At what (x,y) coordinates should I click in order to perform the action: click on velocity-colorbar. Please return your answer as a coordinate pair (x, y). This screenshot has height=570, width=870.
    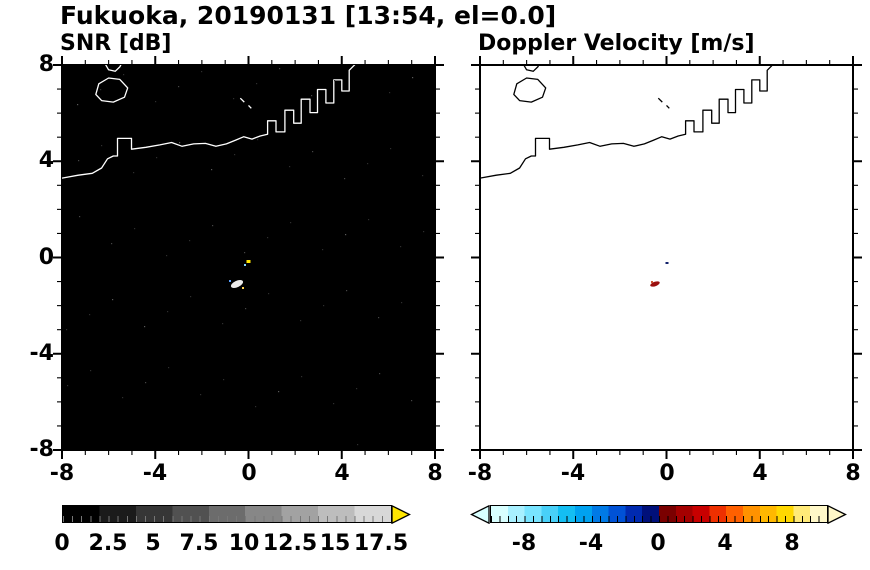
    Looking at the image, I should click on (659, 514).